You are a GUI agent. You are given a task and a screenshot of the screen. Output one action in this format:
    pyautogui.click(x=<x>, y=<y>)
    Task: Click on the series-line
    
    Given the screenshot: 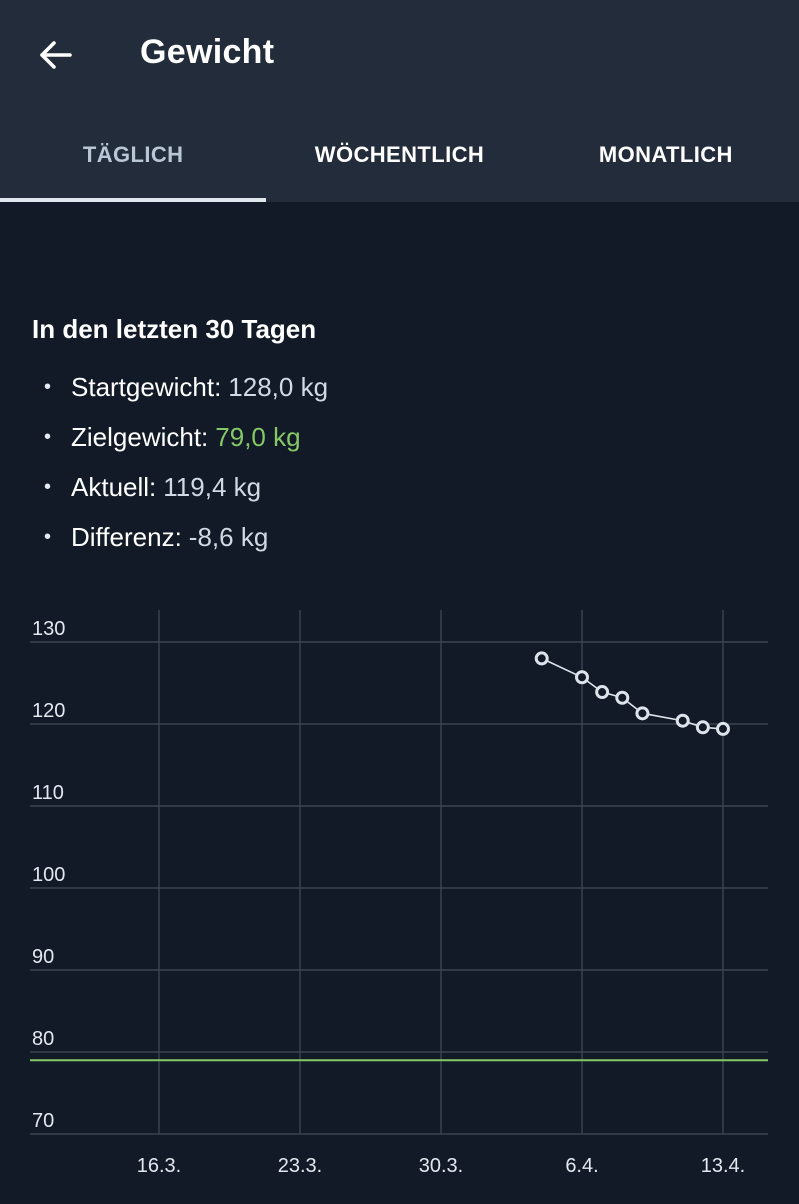 What is the action you would take?
    pyautogui.click(x=632, y=693)
    